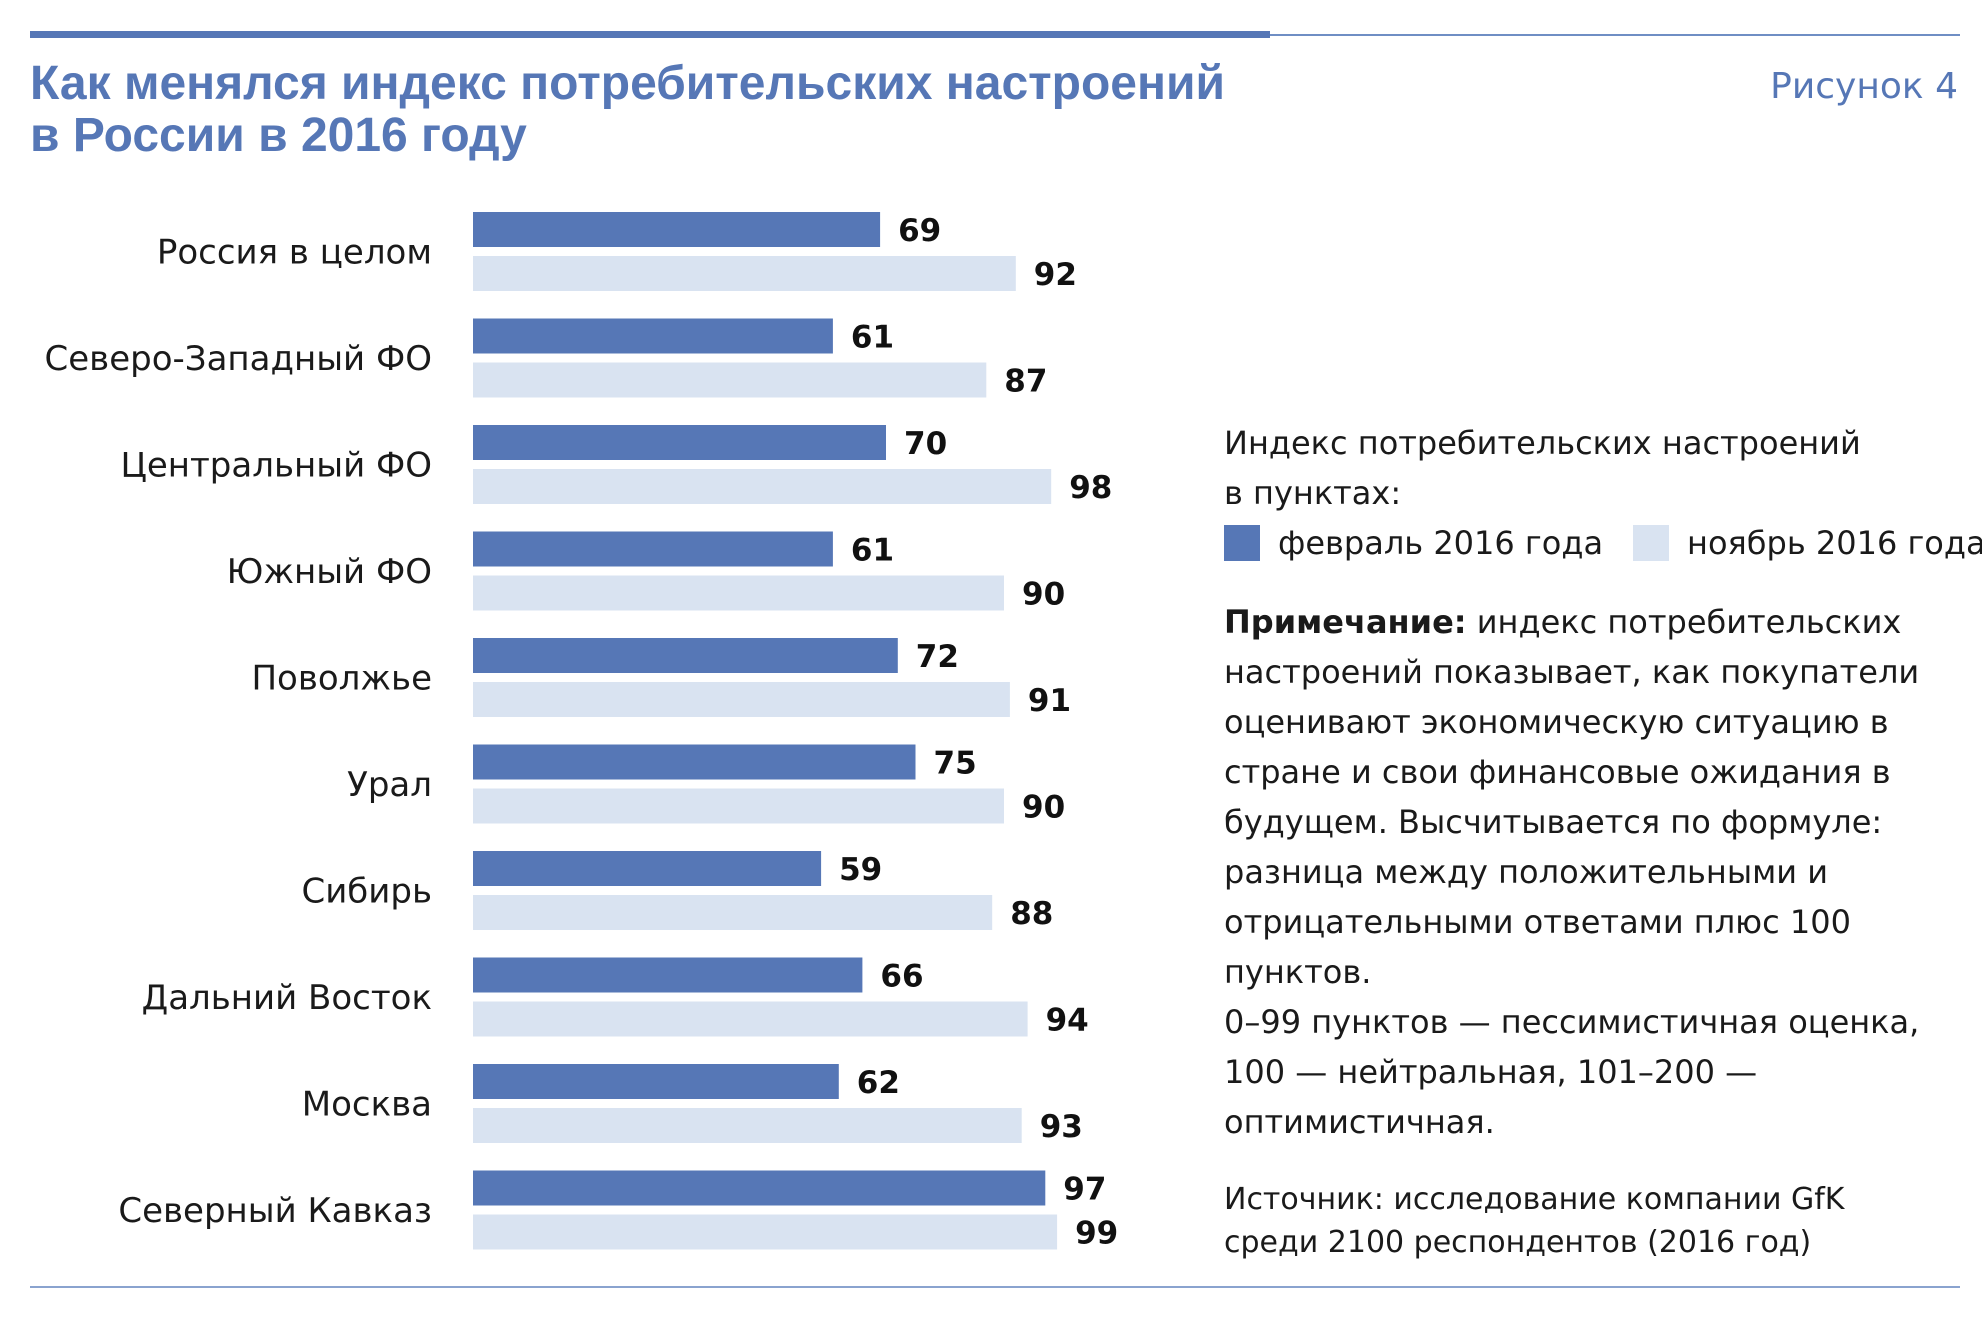  What do you see at coordinates (1518, 1242) in the screenshot?
I see `source-line-2: среди 2100 респондентов (2016 год)` at bounding box center [1518, 1242].